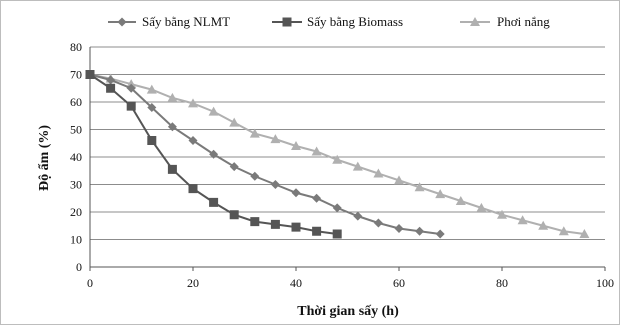  What do you see at coordinates (523, 21) in the screenshot?
I see `legend-label-triangle: Phơi nắng` at bounding box center [523, 21].